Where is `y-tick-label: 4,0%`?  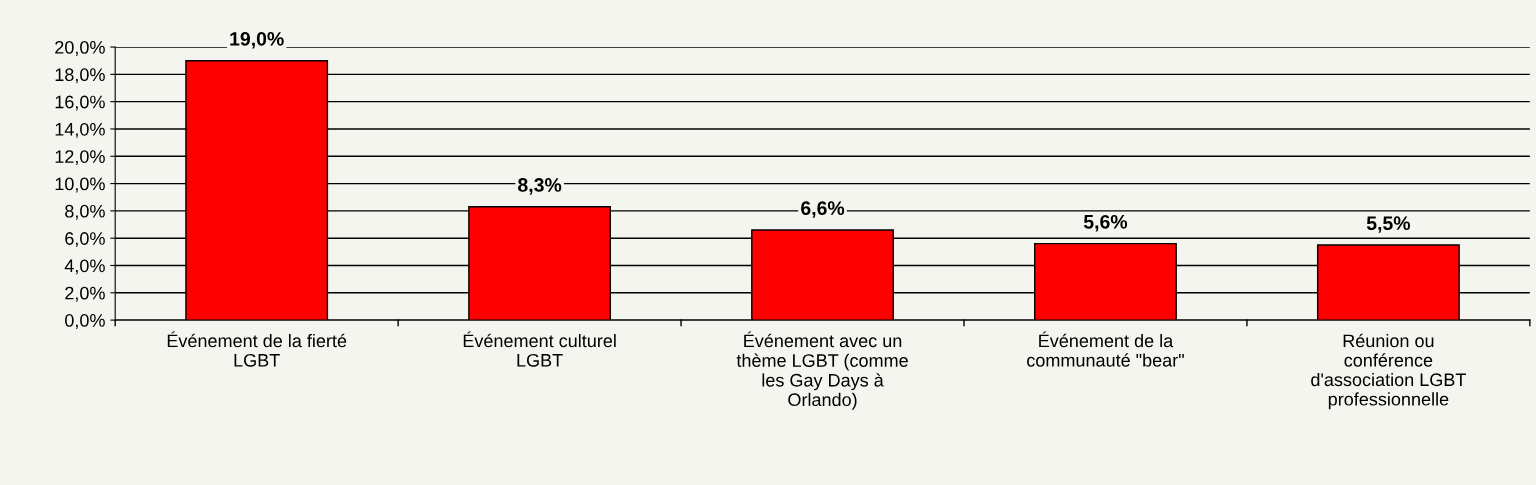
y-tick-label: 4,0% is located at coordinates (84, 267).